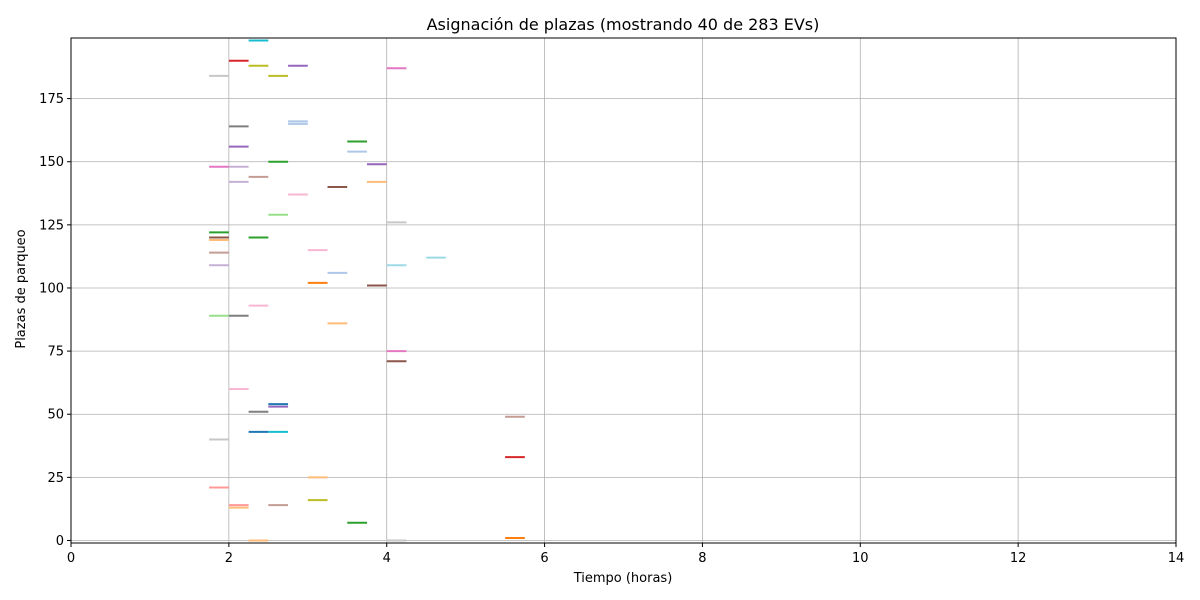 The width and height of the screenshot is (1200, 600). What do you see at coordinates (60, 541) in the screenshot?
I see `y-tick-label: 0` at bounding box center [60, 541].